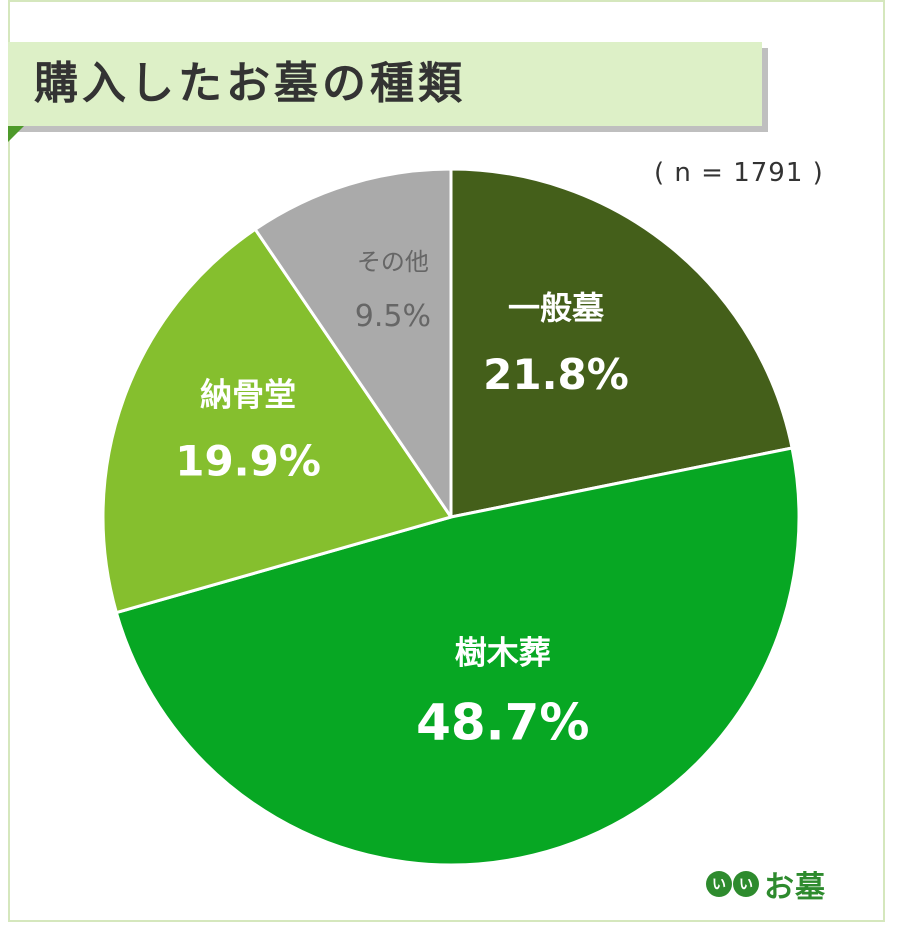  What do you see at coordinates (795, 887) in the screenshot?
I see `brand-name: お墓` at bounding box center [795, 887].